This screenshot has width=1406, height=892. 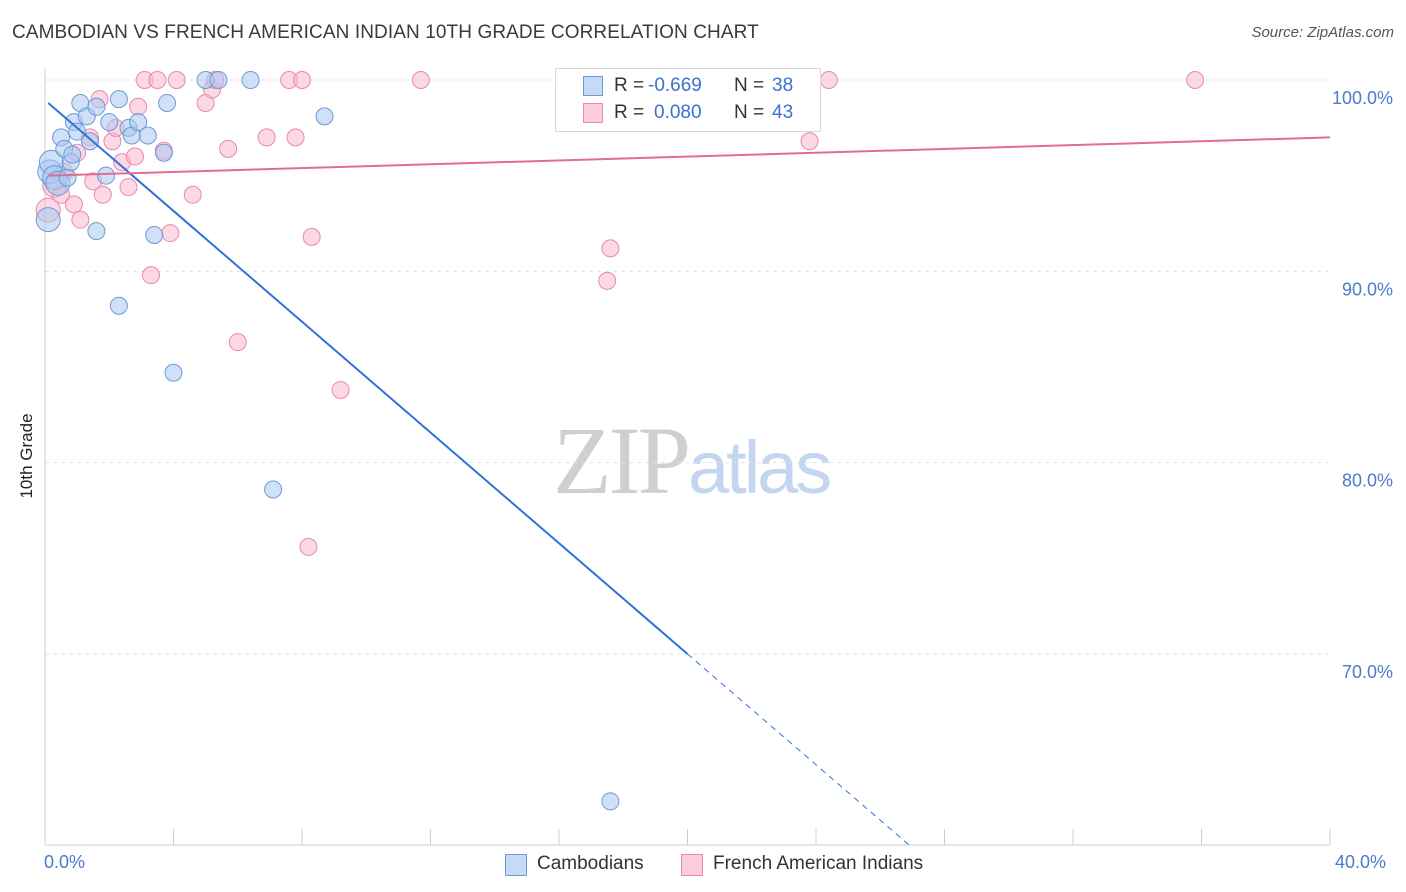 I want to click on y-tick-label-90: 90.0%, so click(x=1367, y=289).